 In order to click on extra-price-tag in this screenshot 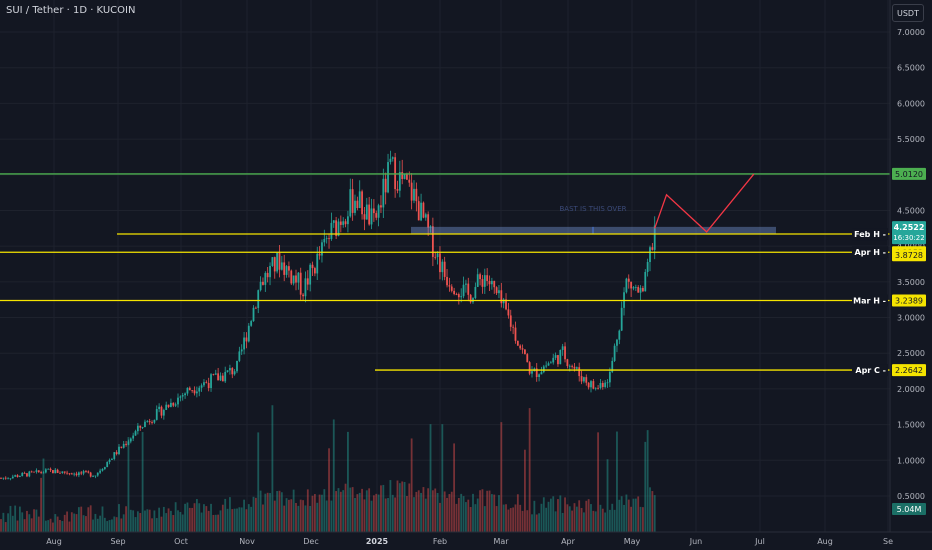, I will do `click(909, 255)`.